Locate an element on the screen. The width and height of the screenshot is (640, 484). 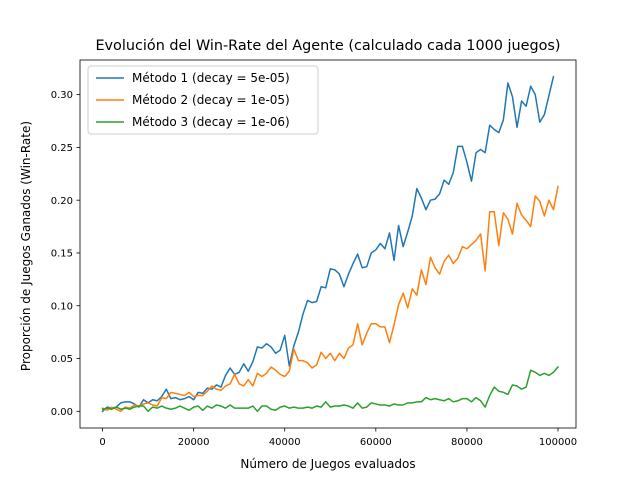
legend-label-1: Método 1 (decay = 5e-05) is located at coordinates (211, 78).